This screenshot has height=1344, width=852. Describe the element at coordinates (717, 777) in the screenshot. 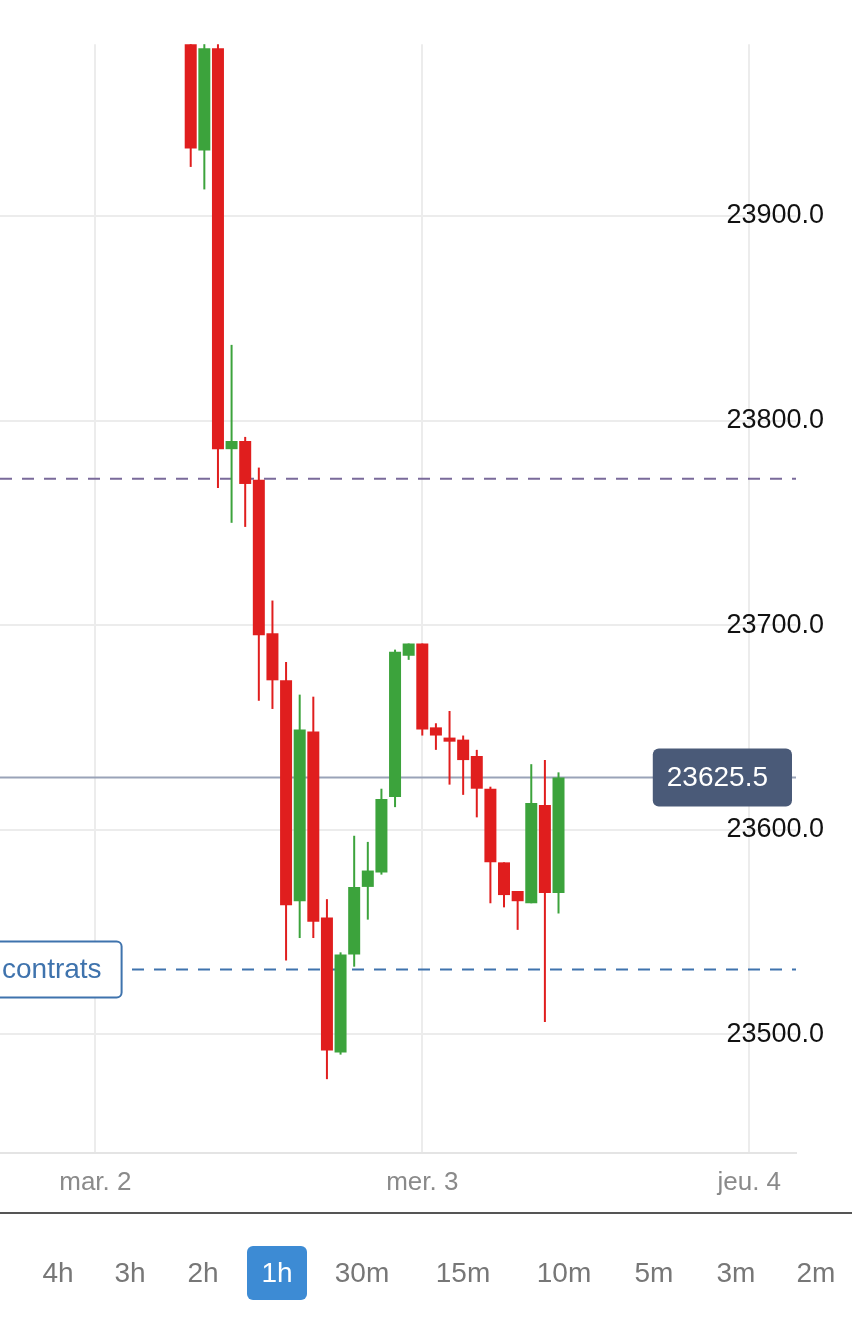

I see `ref-line-label: 23625.5` at that location.